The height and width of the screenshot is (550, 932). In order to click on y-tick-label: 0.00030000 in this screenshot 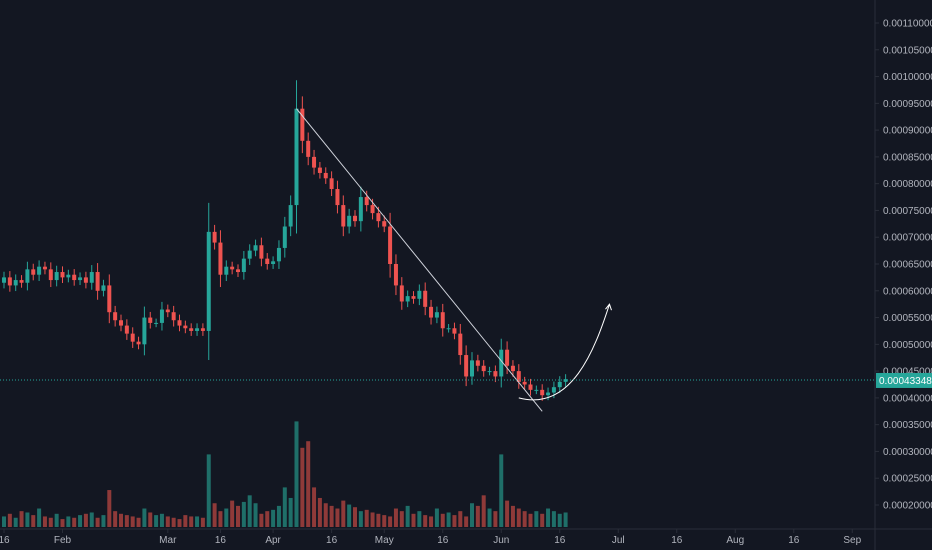, I will do `click(907, 452)`.